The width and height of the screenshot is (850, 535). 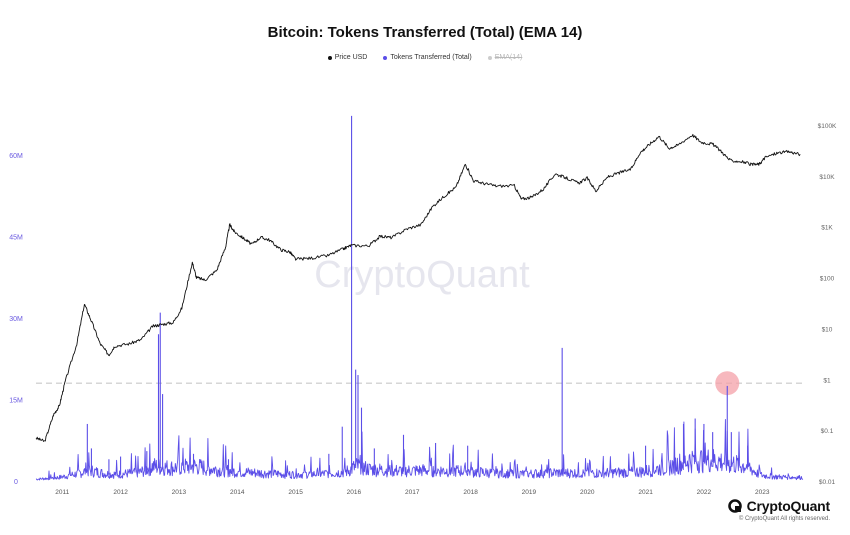 What do you see at coordinates (16, 401) in the screenshot?
I see `left-axis-tick-label: 15M` at bounding box center [16, 401].